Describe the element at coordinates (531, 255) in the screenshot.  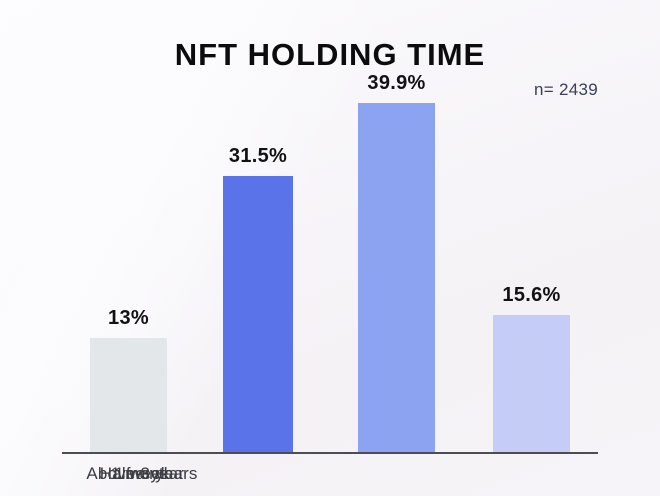
I see `bar-group-above-3-years: 15.6%` at that location.